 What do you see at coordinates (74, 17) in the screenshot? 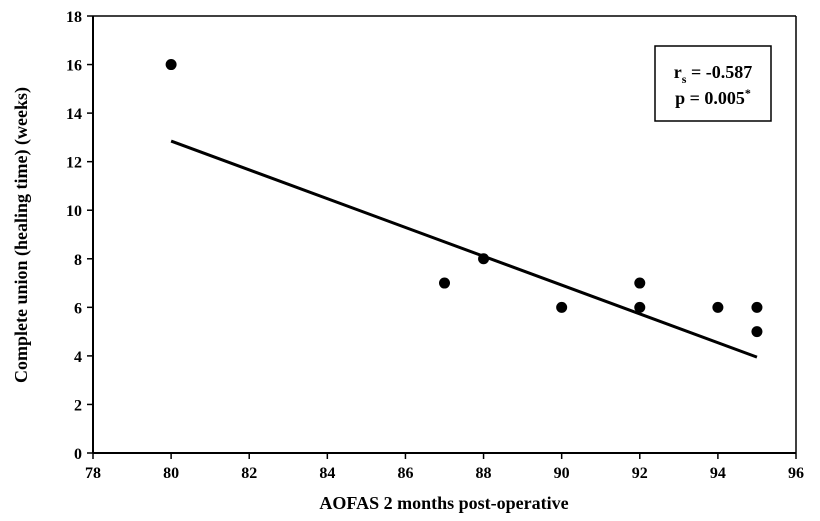
I see `y-tick-label: 18` at bounding box center [74, 17].